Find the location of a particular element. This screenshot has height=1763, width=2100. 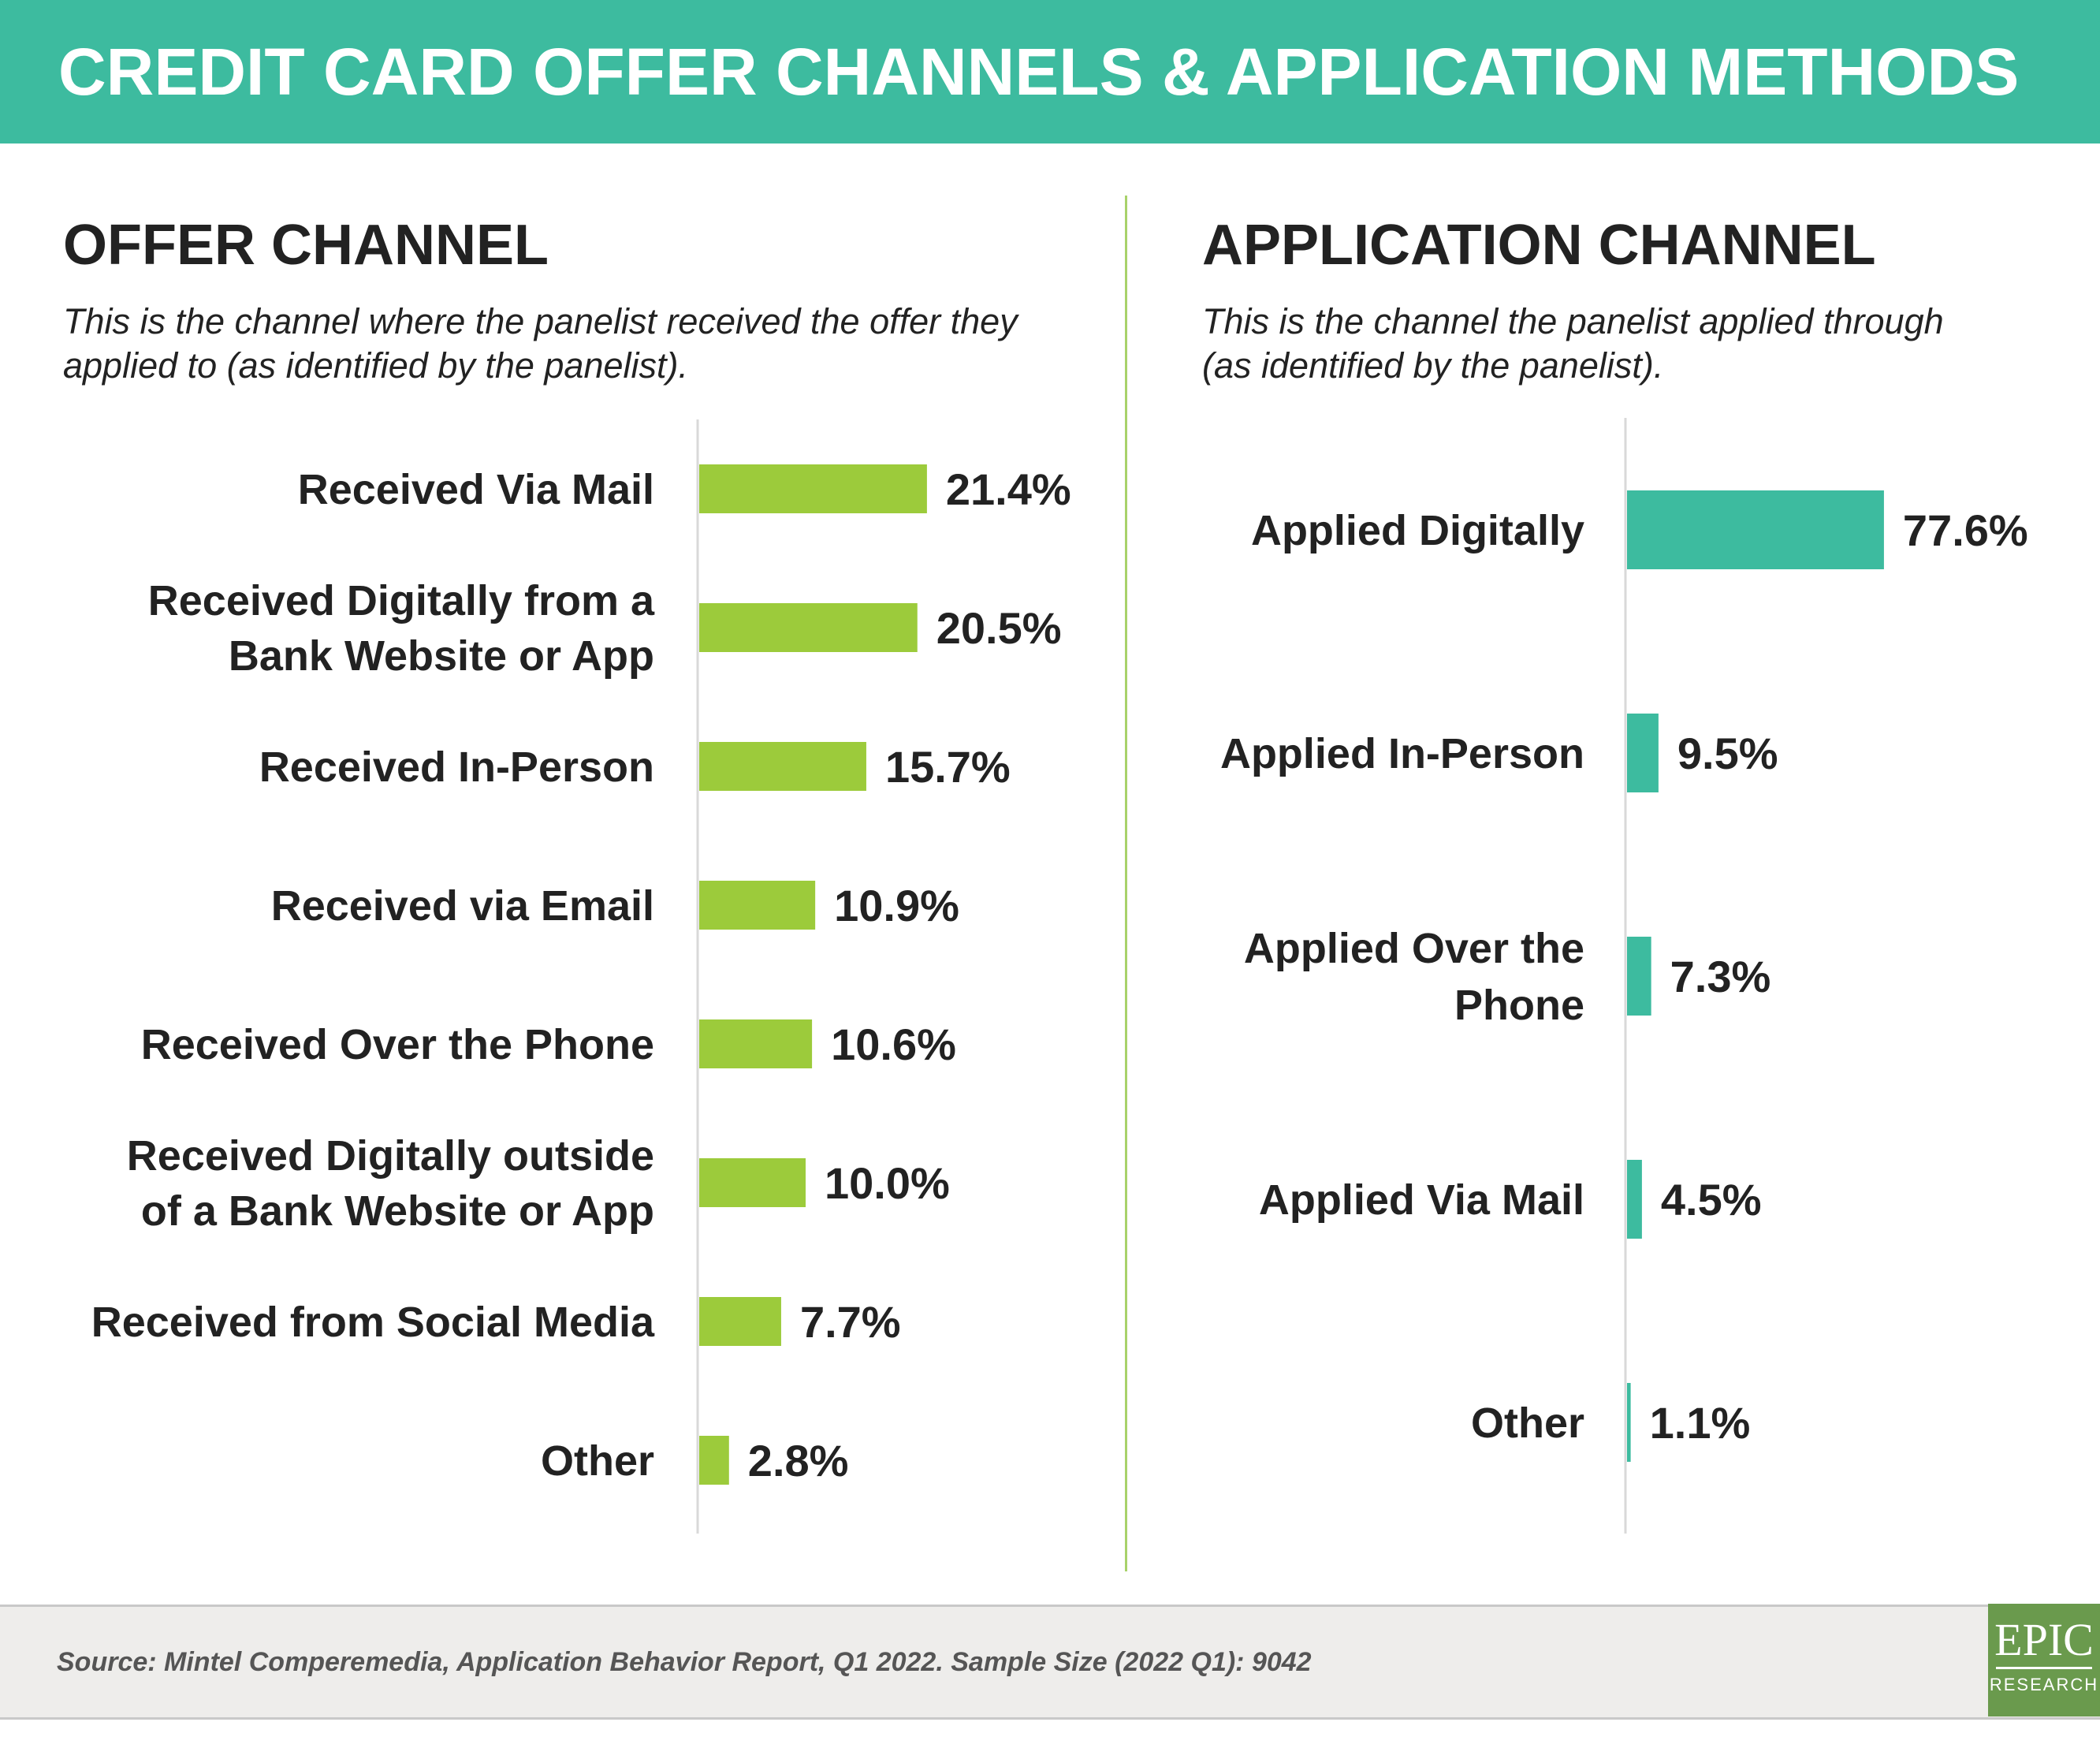

offer-category-label: Received via Email is located at coordinates (462, 906).